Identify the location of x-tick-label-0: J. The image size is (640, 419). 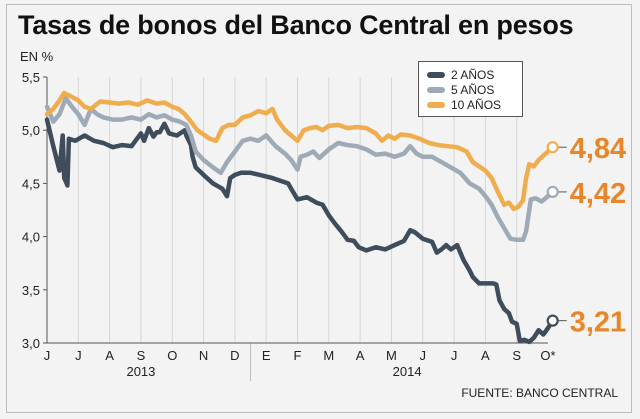
(47, 355).